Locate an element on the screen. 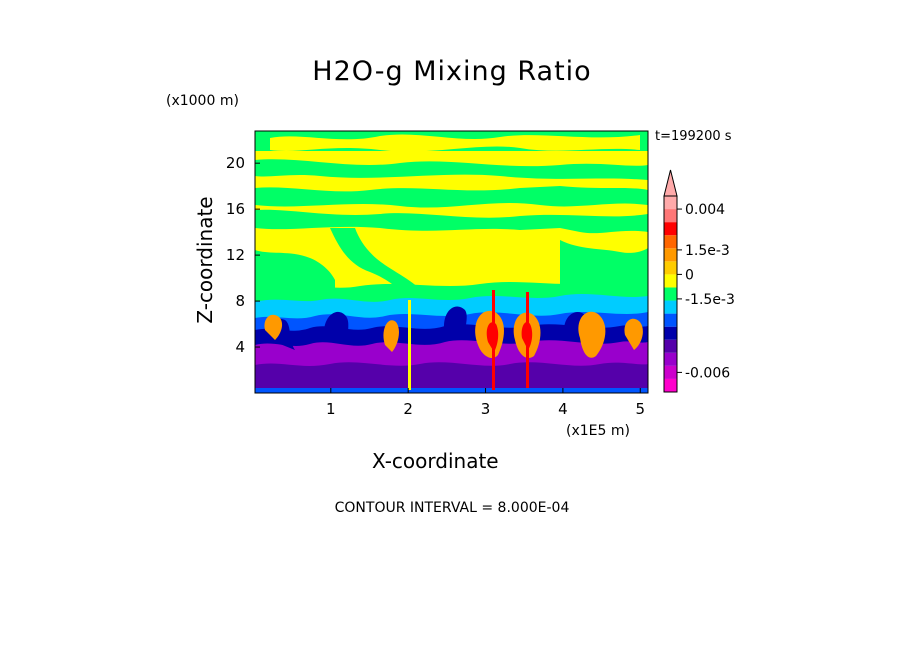  colorbar: 0.004 1.5e-3 0 -1.5e-3 -0.006 is located at coordinates (699, 281).